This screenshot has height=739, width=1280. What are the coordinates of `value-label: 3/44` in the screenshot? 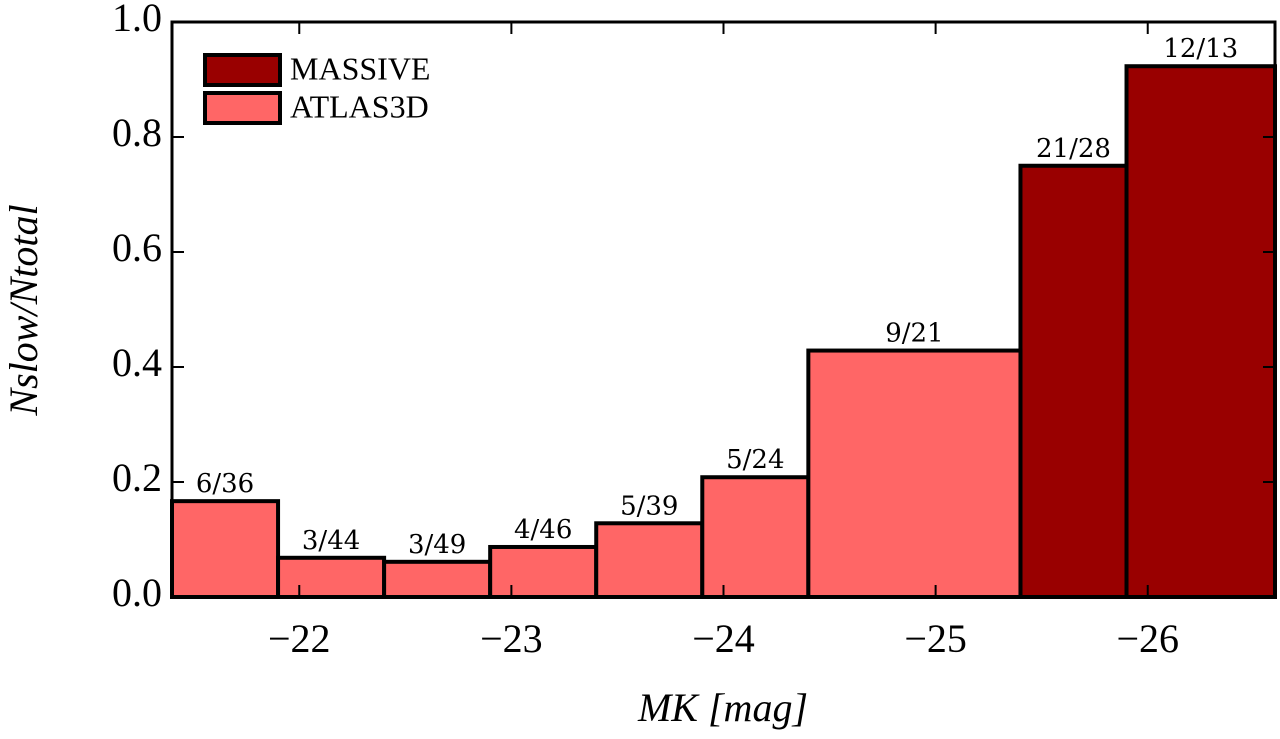 It's located at (331, 541).